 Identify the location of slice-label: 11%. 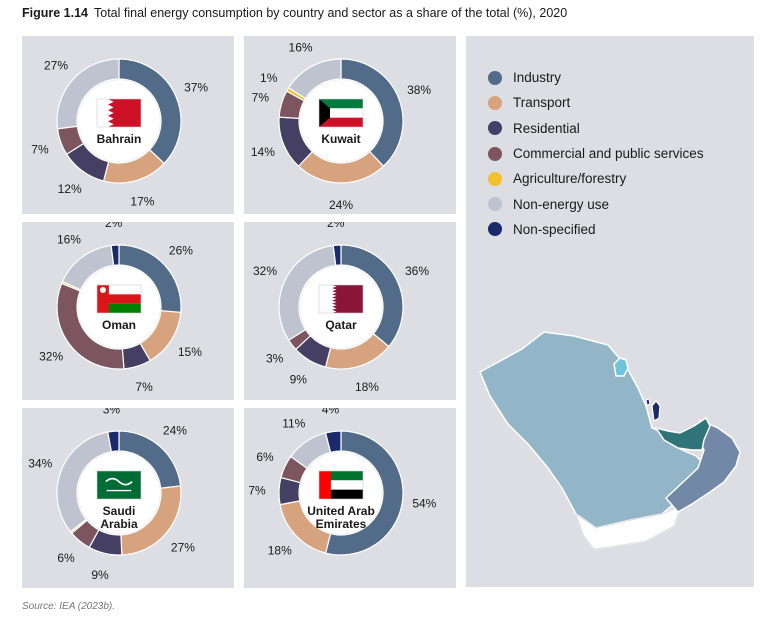
(293, 424).